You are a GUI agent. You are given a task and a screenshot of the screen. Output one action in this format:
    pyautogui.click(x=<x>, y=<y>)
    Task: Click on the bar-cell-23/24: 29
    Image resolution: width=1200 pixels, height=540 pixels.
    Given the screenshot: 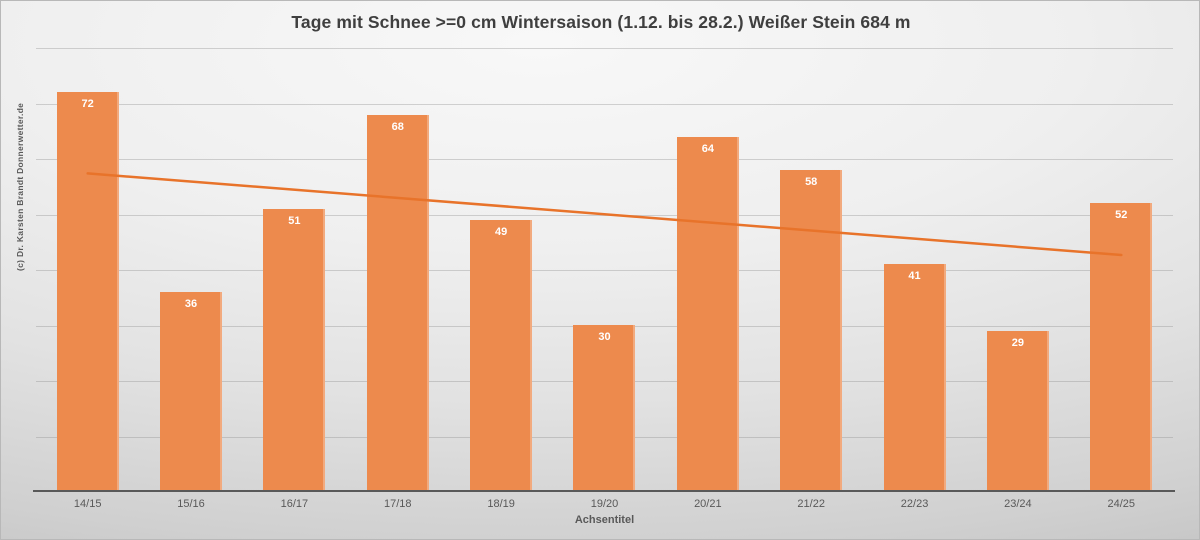 What is the action you would take?
    pyautogui.click(x=1017, y=270)
    